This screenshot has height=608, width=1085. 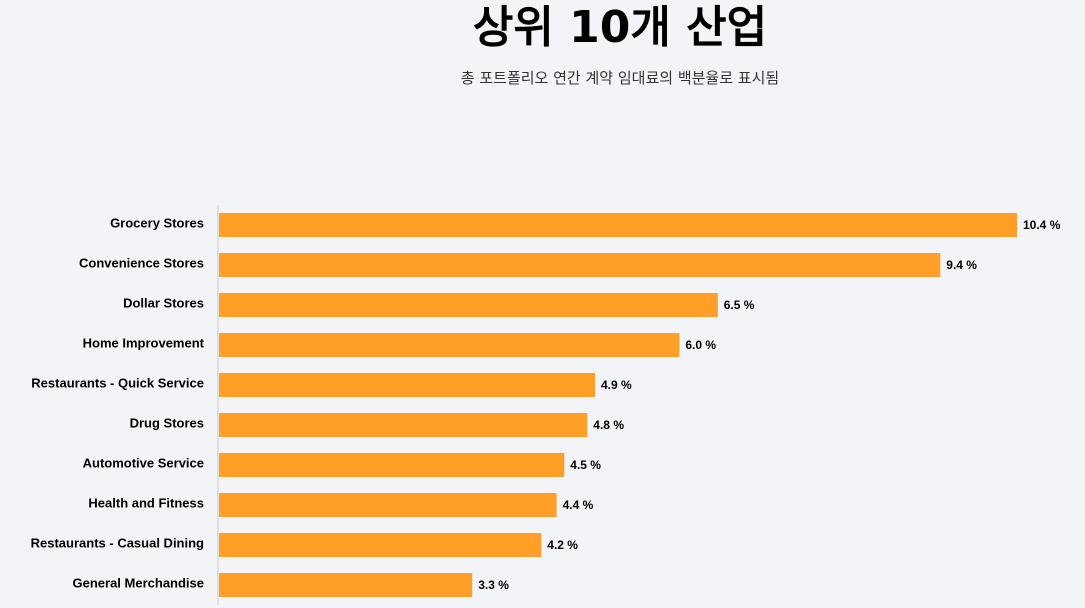 What do you see at coordinates (117, 542) in the screenshot?
I see `category-label: Restaurants - Casual Dining` at bounding box center [117, 542].